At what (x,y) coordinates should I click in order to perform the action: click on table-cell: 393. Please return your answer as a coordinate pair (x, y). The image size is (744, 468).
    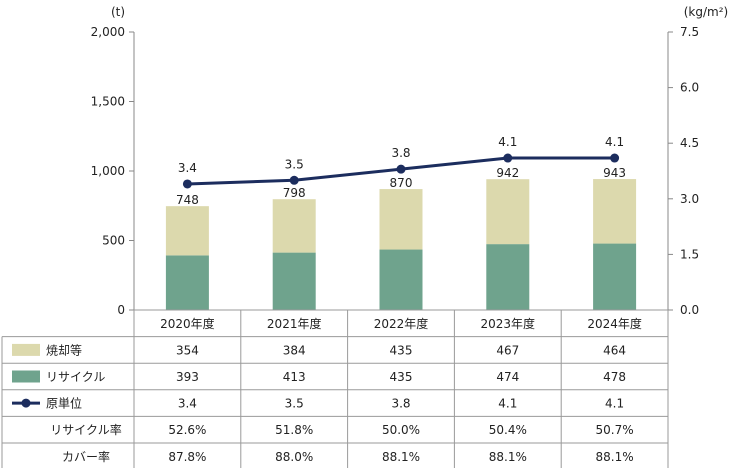
    Looking at the image, I should click on (187, 377).